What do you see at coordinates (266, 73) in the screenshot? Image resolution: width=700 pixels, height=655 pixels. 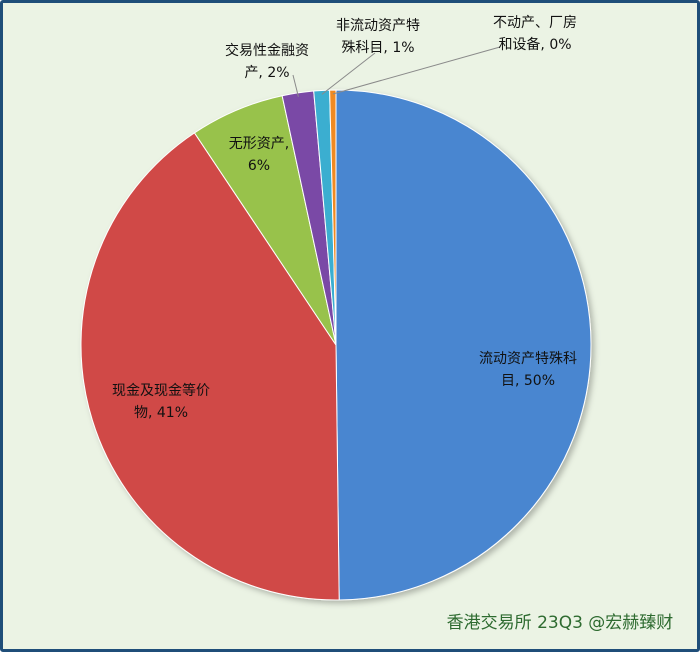 I see `slice-label-line: 产, 2%` at bounding box center [266, 73].